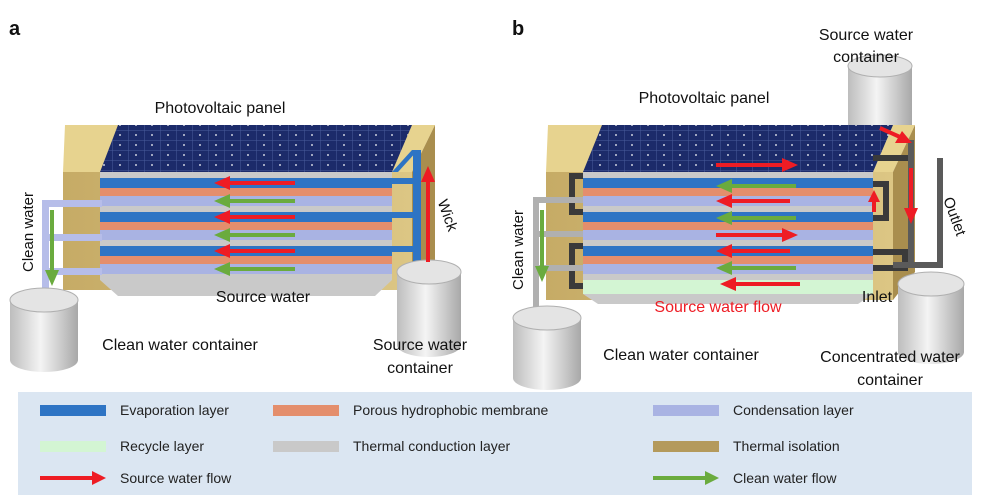  Describe the element at coordinates (681, 355) in the screenshot. I see `clean-container-label-b: Clean water container` at that location.